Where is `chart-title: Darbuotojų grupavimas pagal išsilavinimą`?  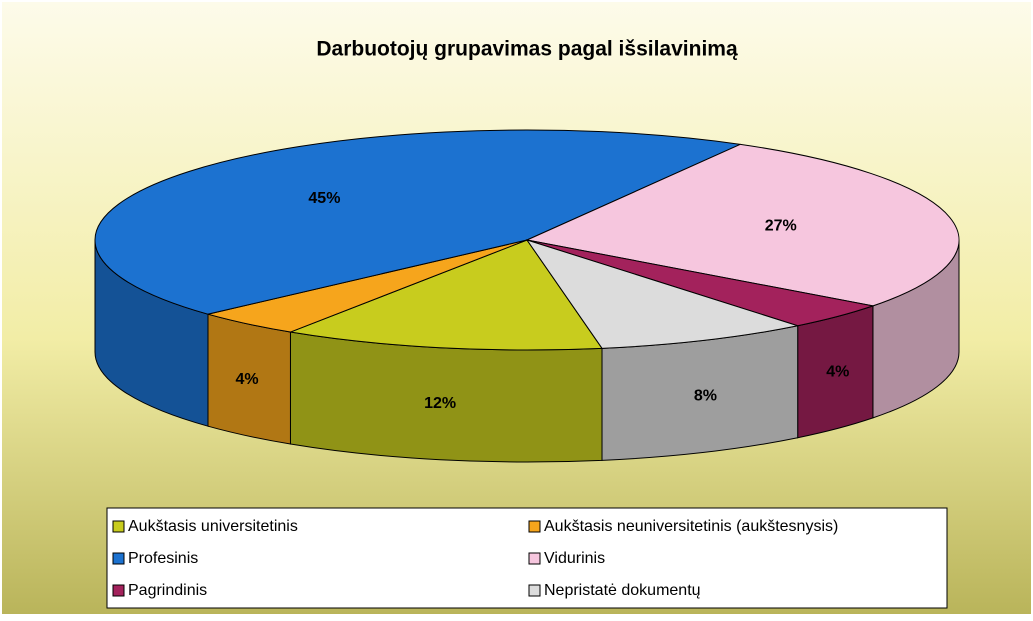 chart-title: Darbuotojų grupavimas pagal išsilavinimą is located at coordinates (527, 49).